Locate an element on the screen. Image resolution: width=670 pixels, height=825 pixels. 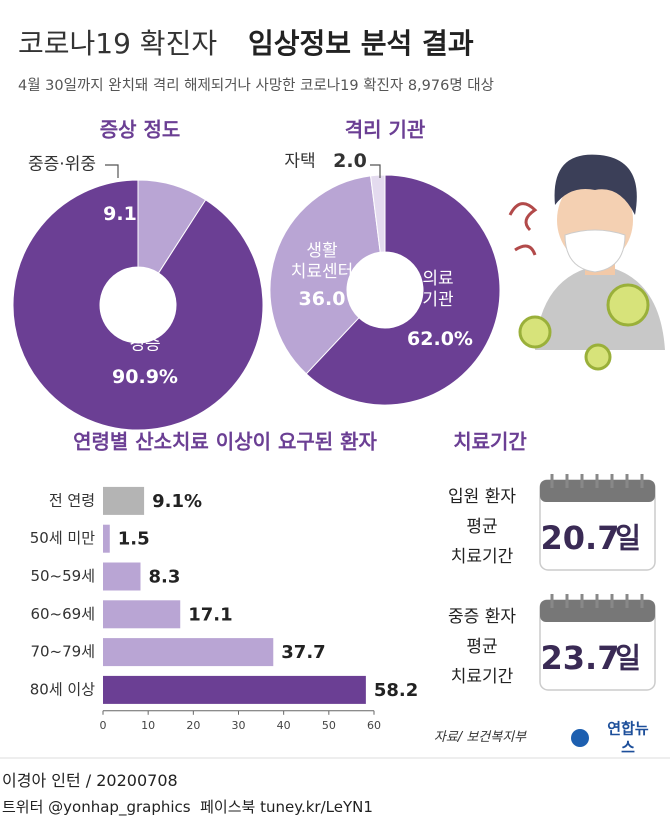
category-label: 50세 미만 is located at coordinates (62, 538).